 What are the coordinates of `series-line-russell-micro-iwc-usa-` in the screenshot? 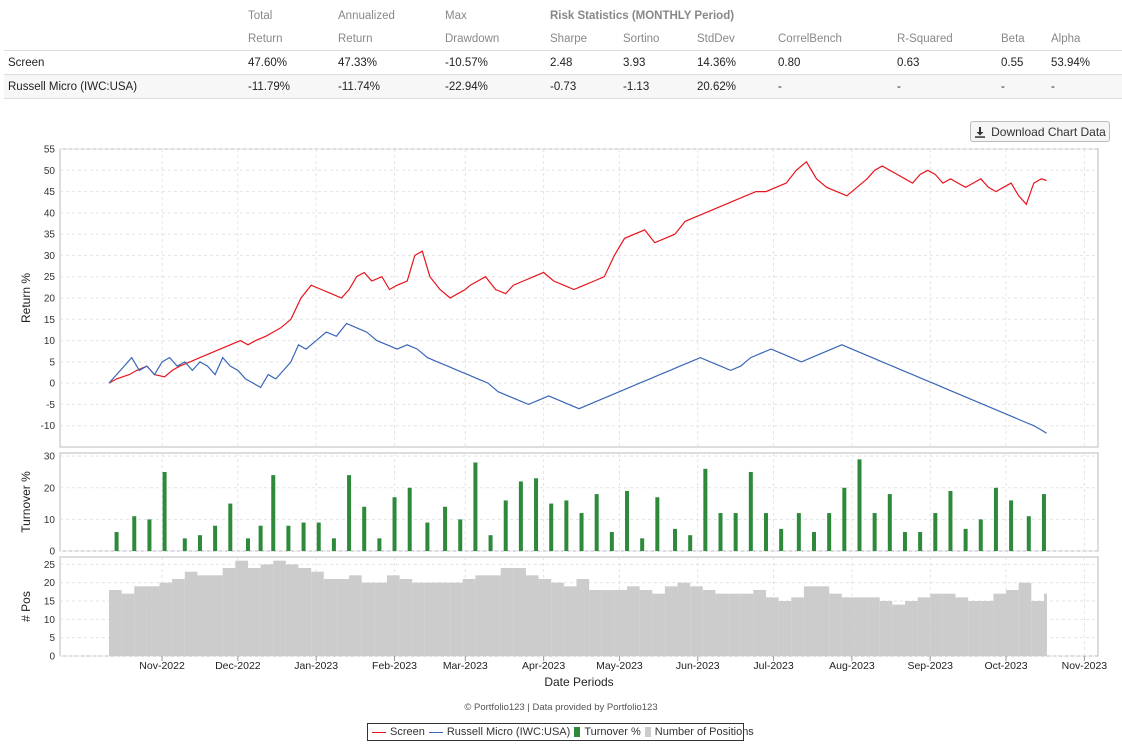 It's located at (577, 378).